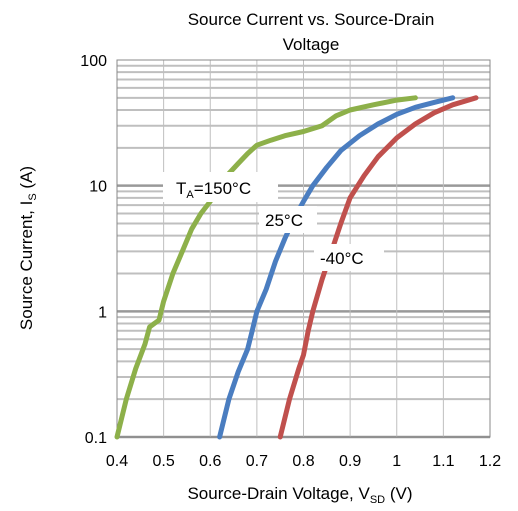 The height and width of the screenshot is (511, 518). Describe the element at coordinates (342, 258) in the screenshot. I see `annotation-neg40c: -40°C` at that location.